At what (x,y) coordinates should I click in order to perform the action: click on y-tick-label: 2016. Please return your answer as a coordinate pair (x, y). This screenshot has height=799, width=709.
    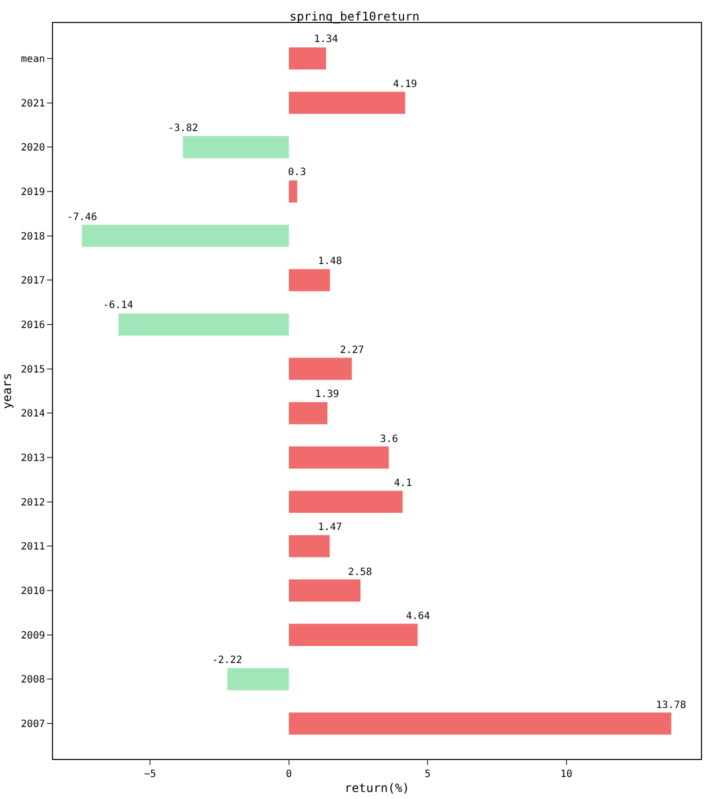
    Looking at the image, I should click on (32, 325).